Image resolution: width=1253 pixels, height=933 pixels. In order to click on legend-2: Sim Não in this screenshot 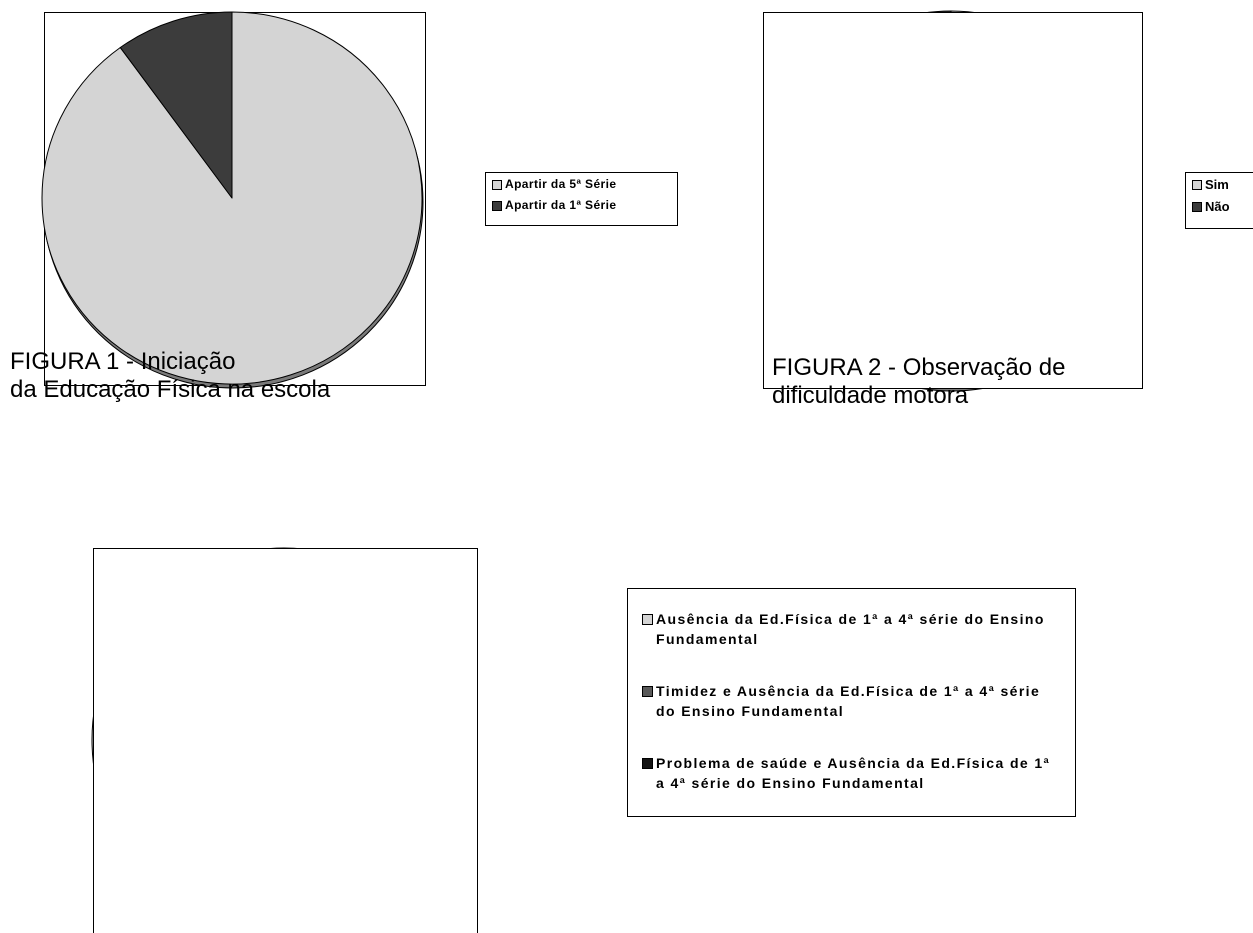, I will do `click(1219, 200)`.